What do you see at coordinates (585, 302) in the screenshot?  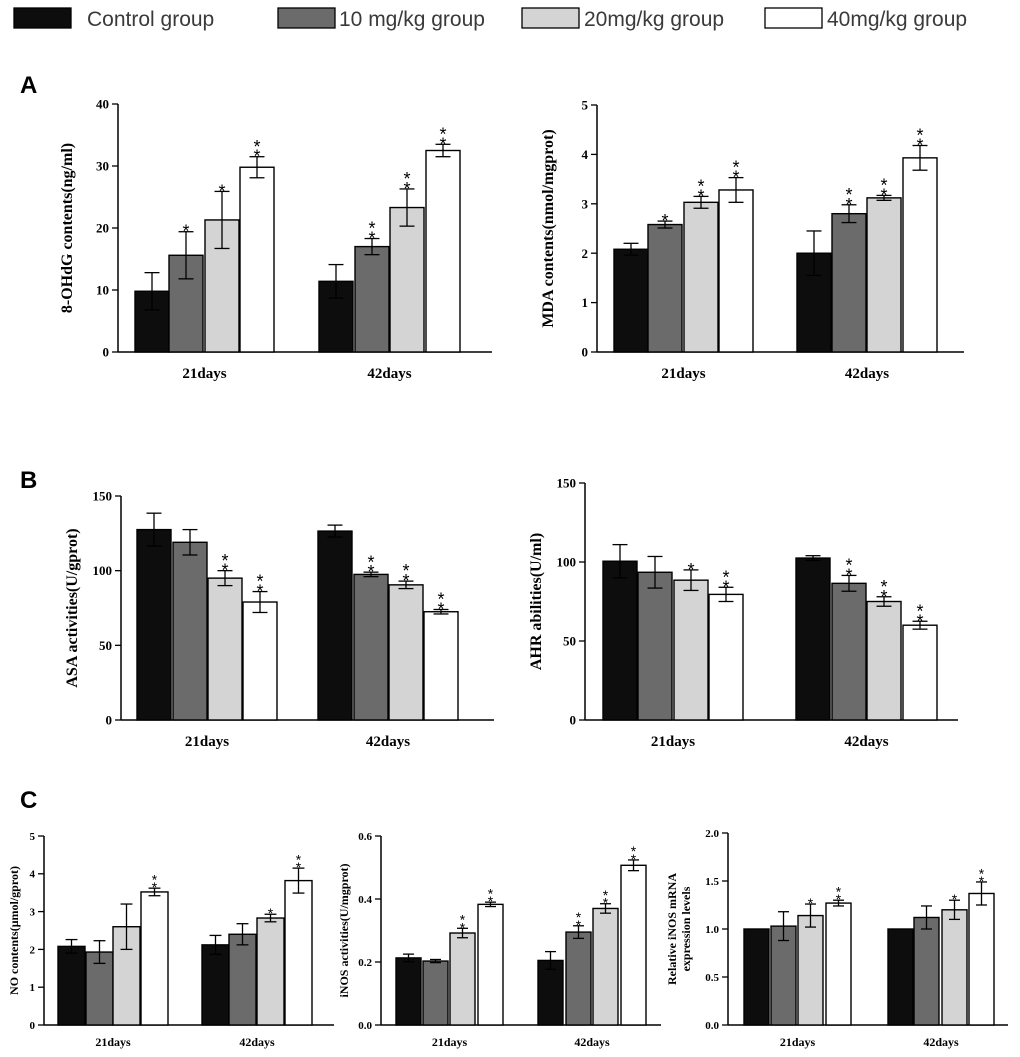 I see `y-tick-label: 1` at bounding box center [585, 302].